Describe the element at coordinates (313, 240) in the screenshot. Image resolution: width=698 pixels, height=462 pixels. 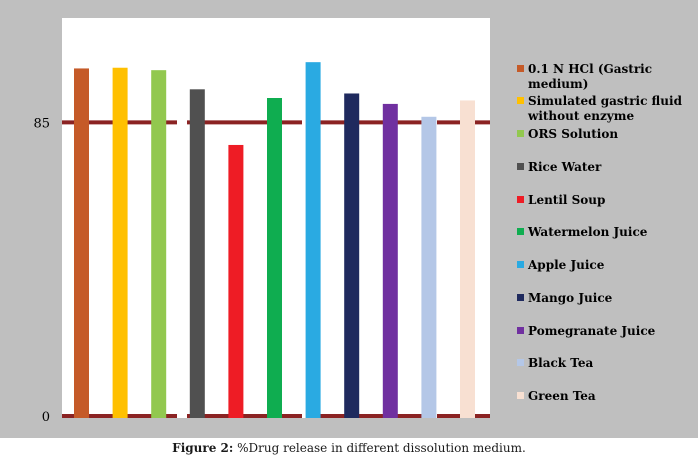
I see `bar-apple-juice` at that location.